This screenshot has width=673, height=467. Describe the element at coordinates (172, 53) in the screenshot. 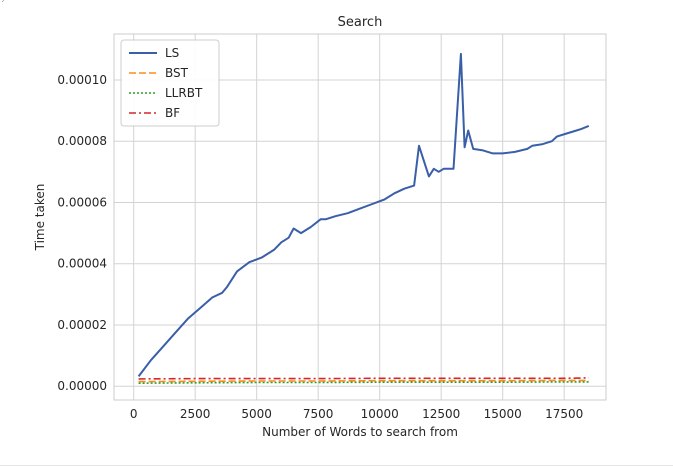

I see `legend-label-ls: LS` at that location.